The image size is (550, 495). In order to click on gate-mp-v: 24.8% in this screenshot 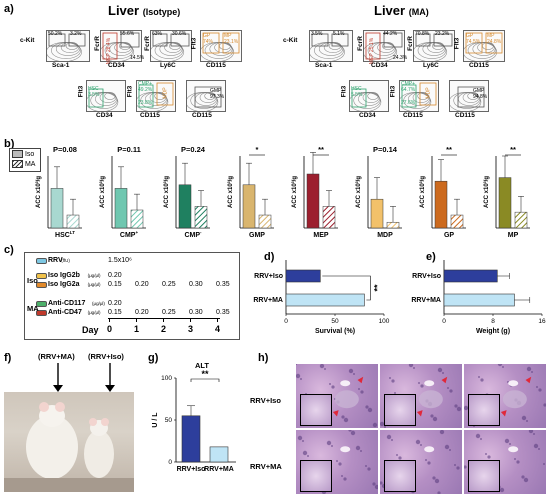, I will do `click(494, 42)`.